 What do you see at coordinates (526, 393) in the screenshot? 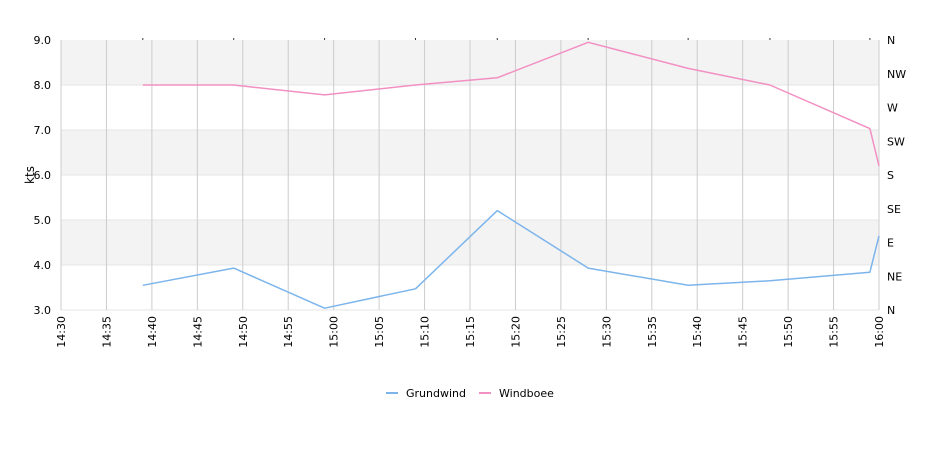
I see `legend-item-windboee: Windboee` at bounding box center [526, 393].